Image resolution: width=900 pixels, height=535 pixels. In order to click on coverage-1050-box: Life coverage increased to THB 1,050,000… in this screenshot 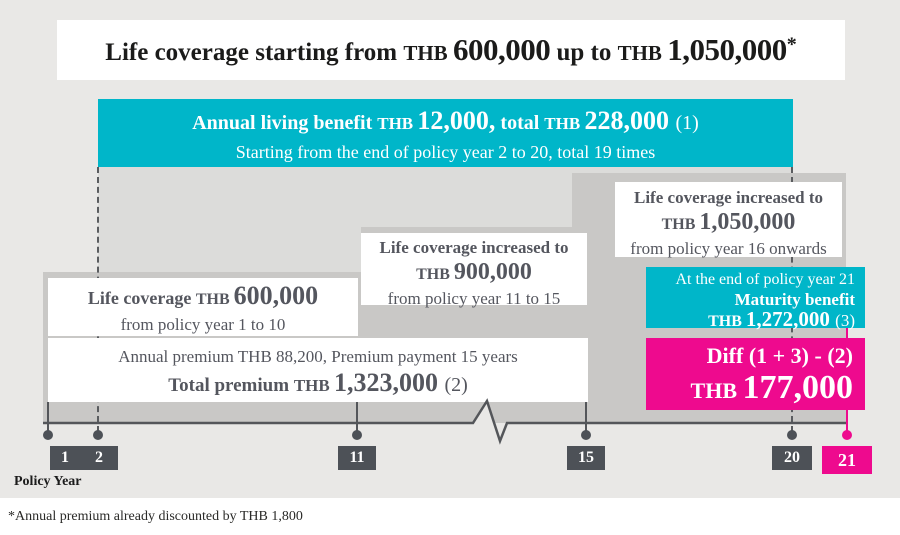, I will do `click(728, 220)`.